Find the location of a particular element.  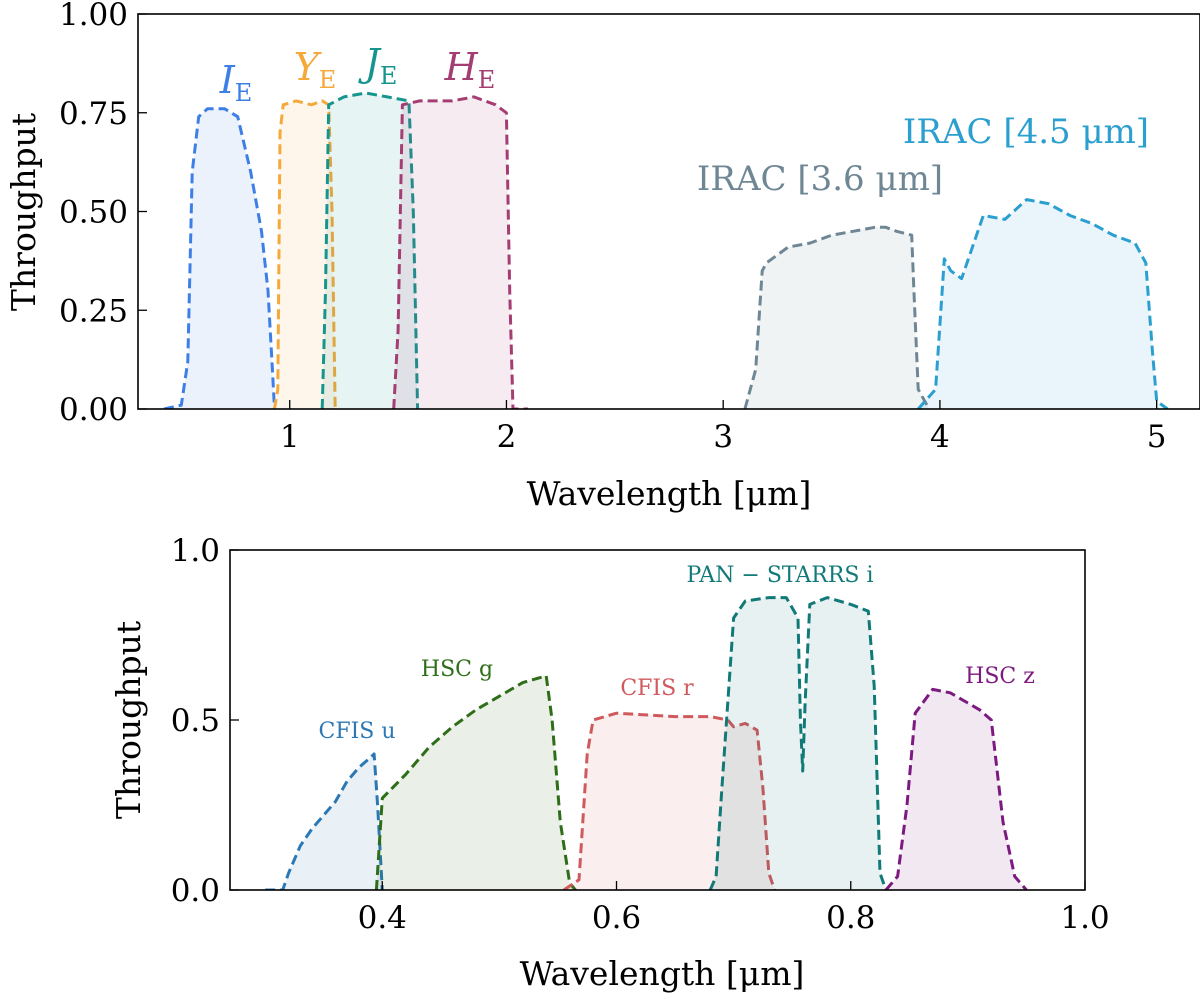

top-line-y-e is located at coordinates (305, 254).